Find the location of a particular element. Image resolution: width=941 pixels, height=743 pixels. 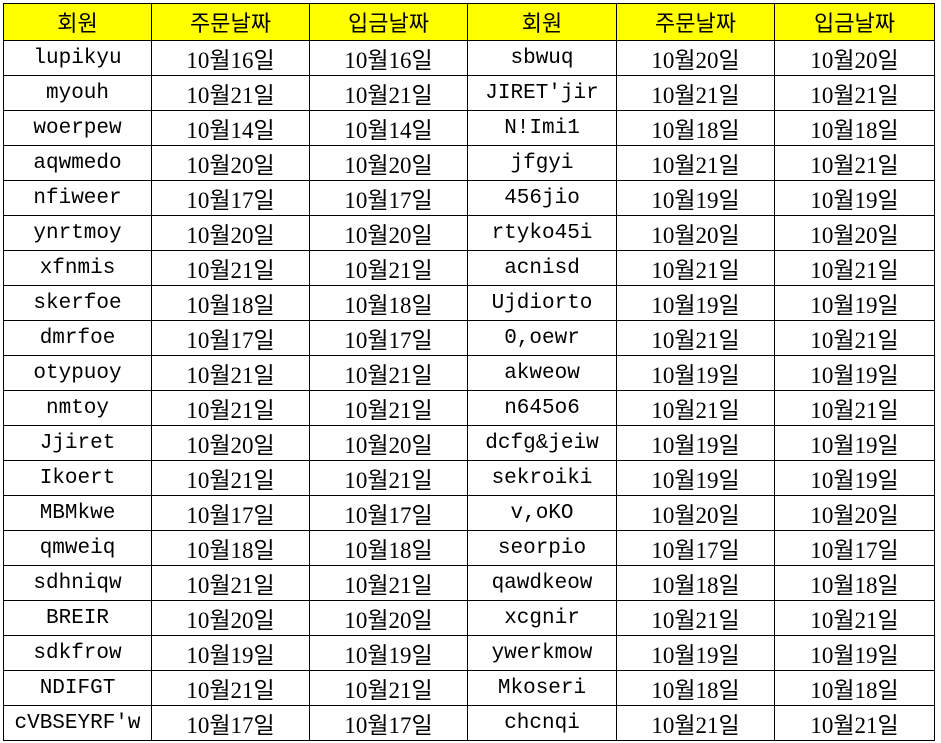

member-cell: Jjiret is located at coordinates (77, 443).